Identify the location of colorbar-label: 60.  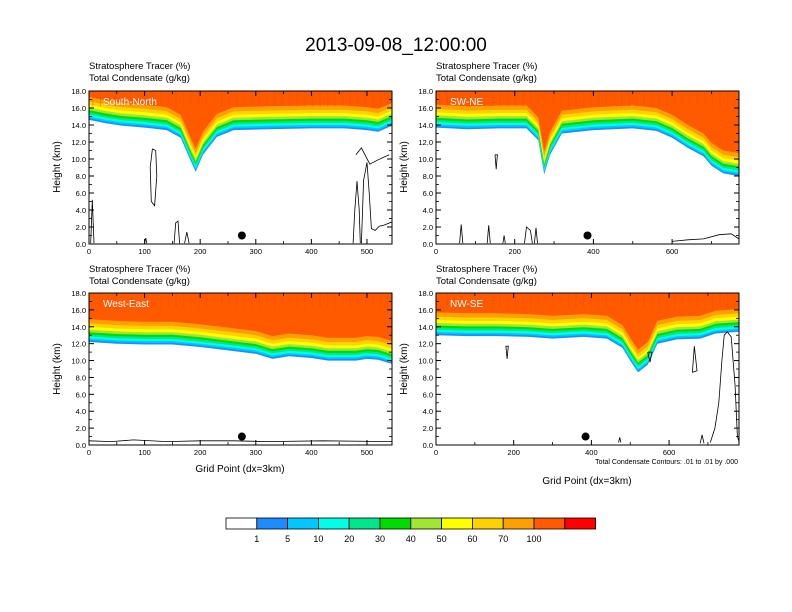
(472, 539).